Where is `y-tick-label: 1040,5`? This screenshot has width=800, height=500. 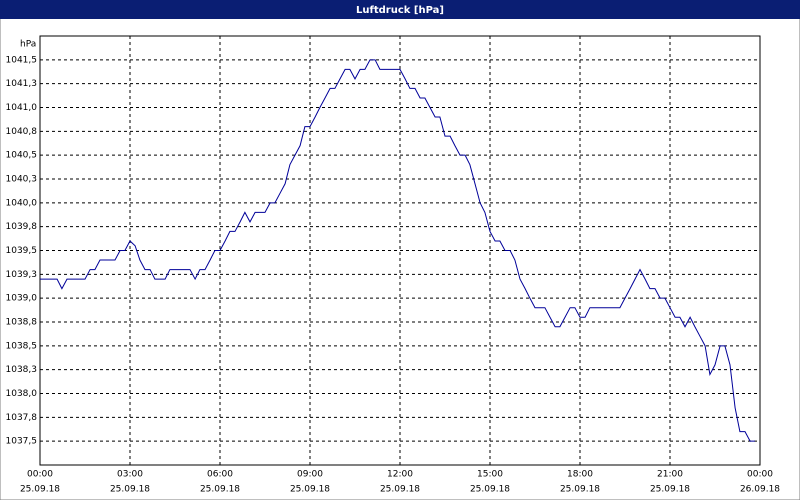 y-tick-label: 1040,5 is located at coordinates (22, 156).